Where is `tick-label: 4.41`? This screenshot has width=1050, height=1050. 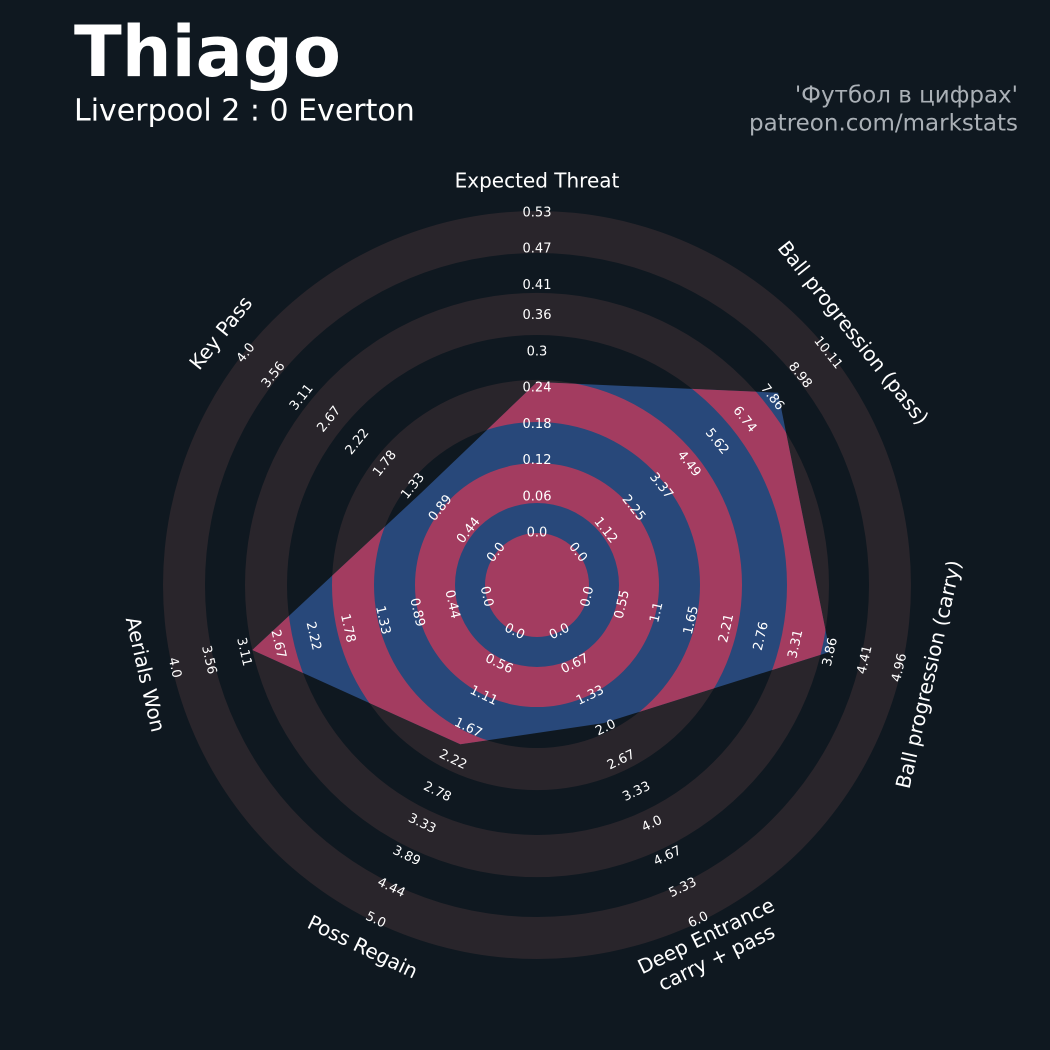 tick-label: 4.41 is located at coordinates (865, 660).